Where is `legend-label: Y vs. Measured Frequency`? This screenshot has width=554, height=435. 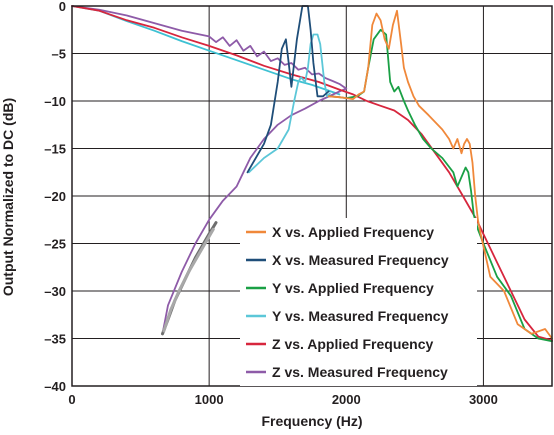 legend-label: Y vs. Measured Frequency is located at coordinates (360, 316).